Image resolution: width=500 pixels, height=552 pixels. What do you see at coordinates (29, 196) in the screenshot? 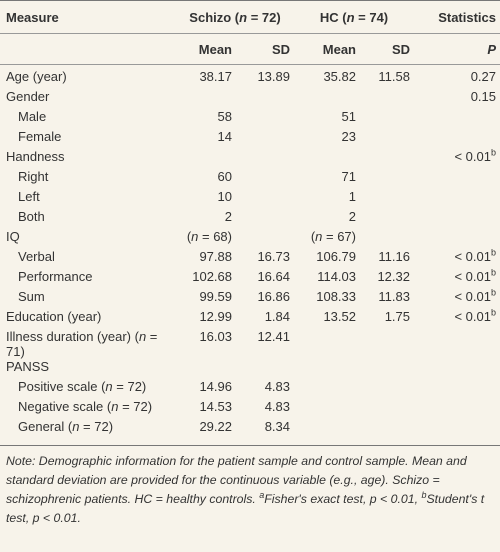
I see `measure-cell: Left` at bounding box center [29, 196].